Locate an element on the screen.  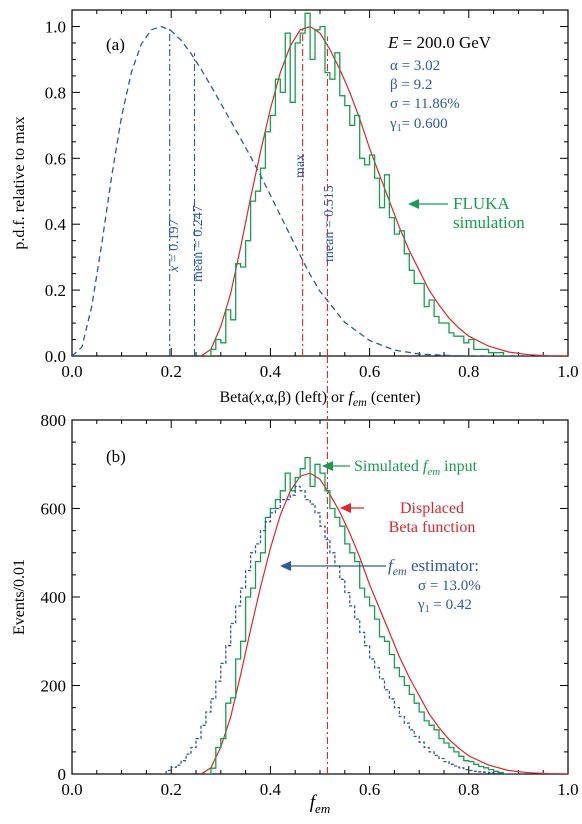
gamma-param: γ1= 0.600 is located at coordinates (418, 125).